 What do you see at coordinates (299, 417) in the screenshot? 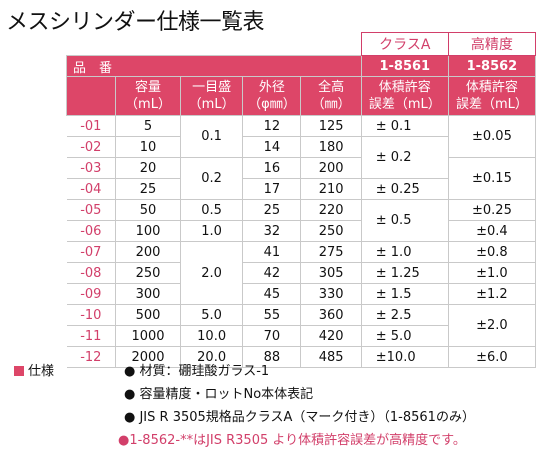
I see `spec-item: ● JIS R 3505規格品クラスA（マーク付き）（1-8561のみ）` at bounding box center [299, 417].